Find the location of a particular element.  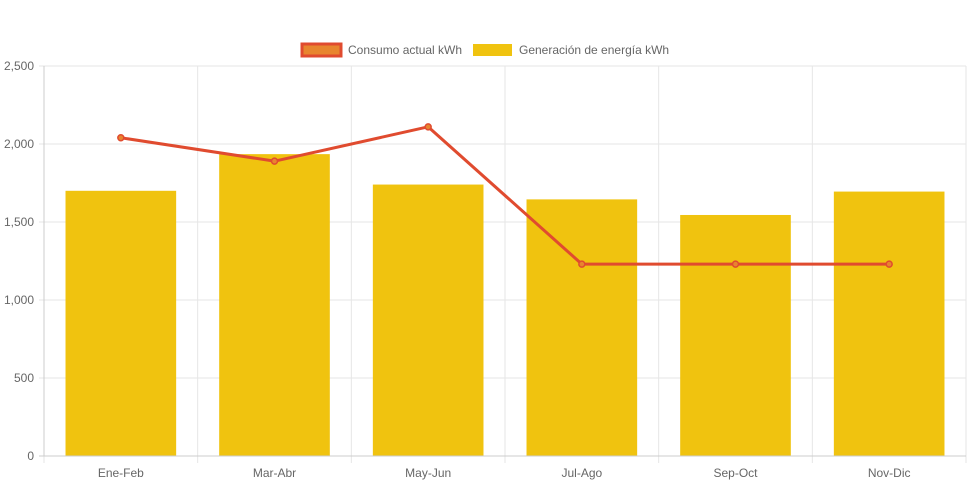

y-tick-label: 0 is located at coordinates (30, 456).